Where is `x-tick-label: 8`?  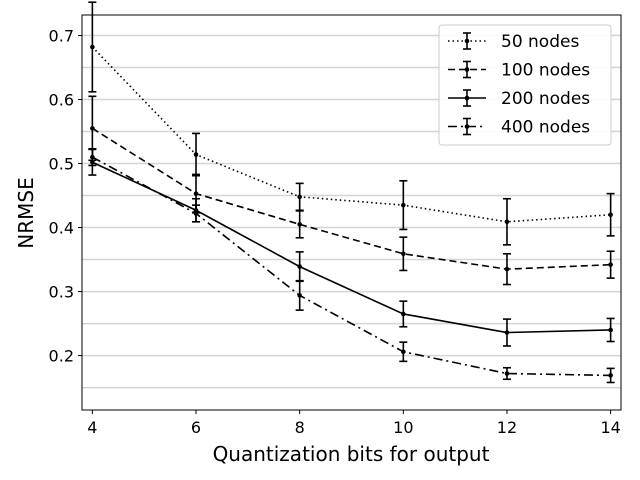 x-tick-label: 8 is located at coordinates (300, 427).